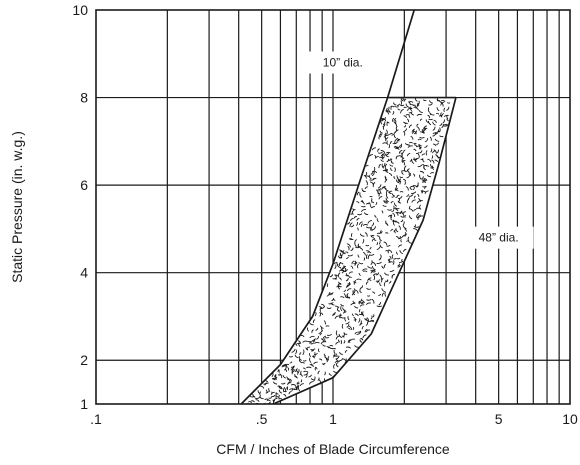 The image size is (580, 465). What do you see at coordinates (262, 419) in the screenshot?
I see `x-tick-label: .5` at bounding box center [262, 419].